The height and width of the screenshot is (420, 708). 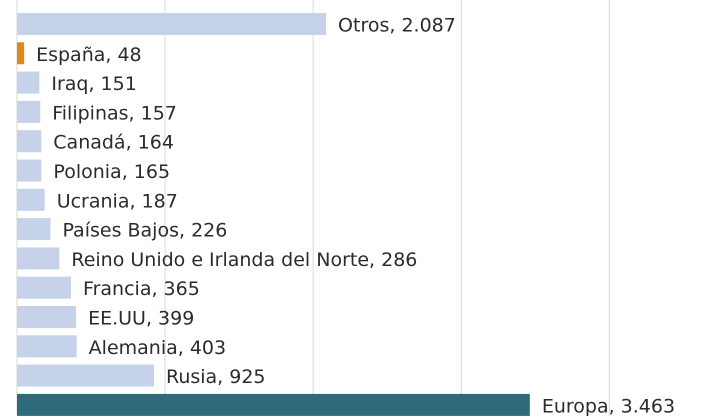 I want to click on data-label: Filipinas, 157, so click(x=114, y=113).